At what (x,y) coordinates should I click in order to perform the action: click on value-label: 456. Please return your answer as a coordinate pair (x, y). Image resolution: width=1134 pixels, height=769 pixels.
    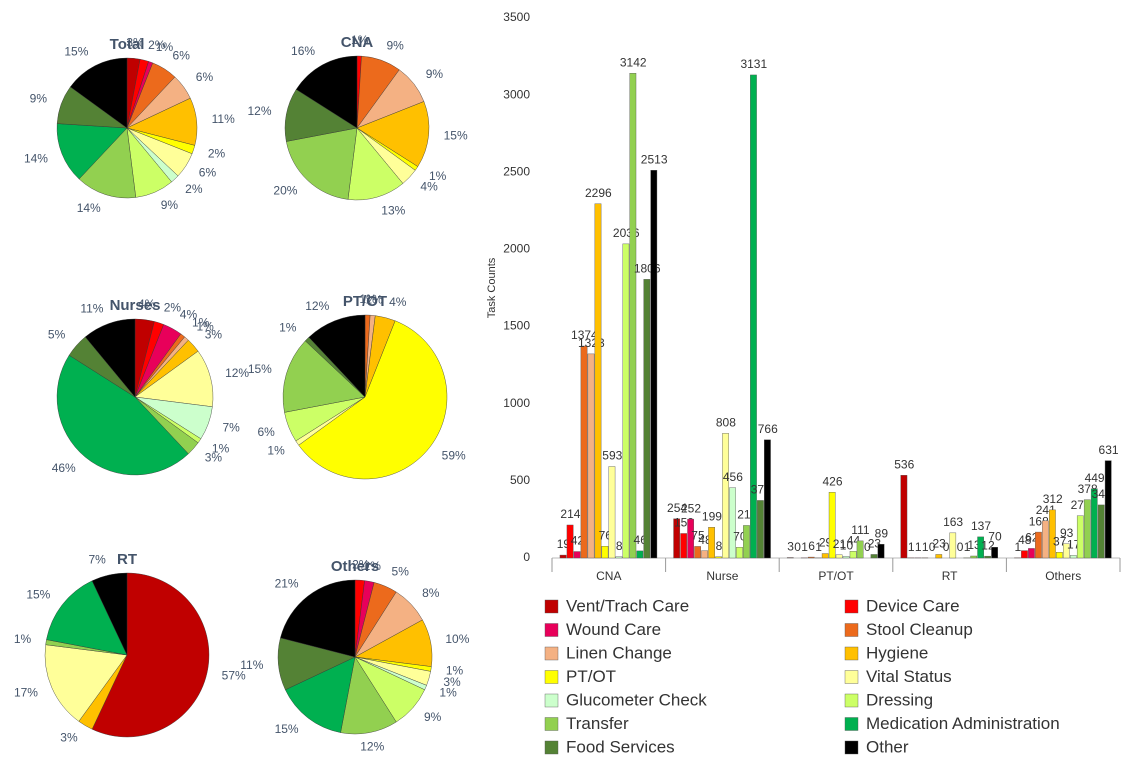
    Looking at the image, I should click on (733, 477).